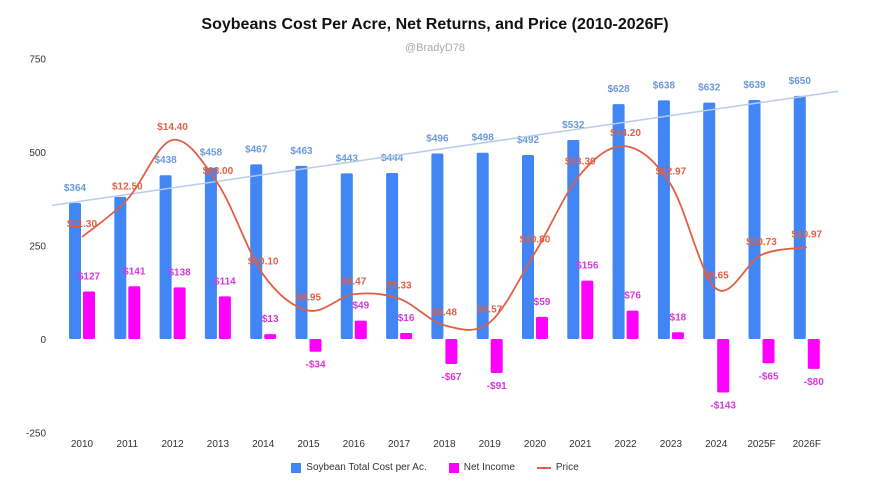 Image resolution: width=870 pixels, height=499 pixels. I want to click on legend-item-cost: Soybean Total Cost per Ac., so click(359, 467).